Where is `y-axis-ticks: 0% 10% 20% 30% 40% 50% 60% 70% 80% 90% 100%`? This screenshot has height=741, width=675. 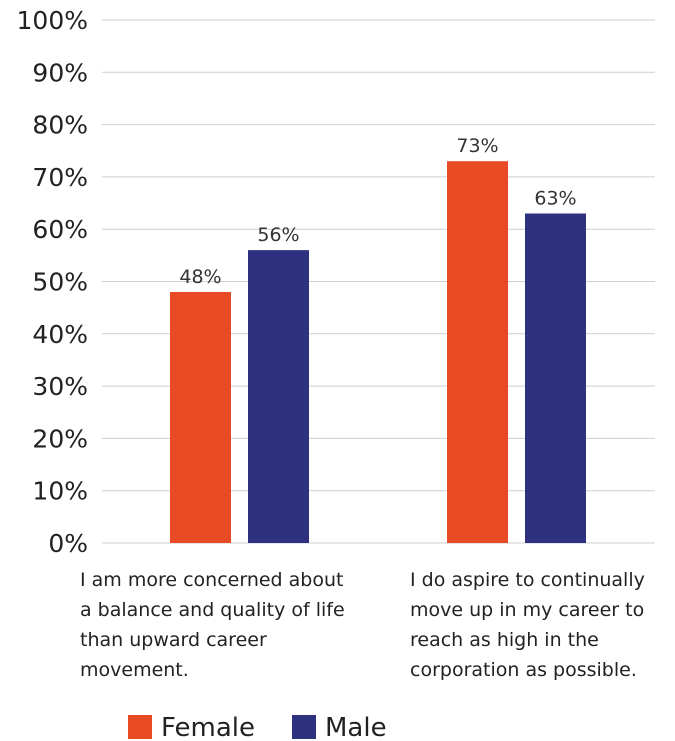 y-axis-ticks: 0% 10% 20% 30% 40% 50% 60% 70% 80% 90% 100% is located at coordinates (52, 282).